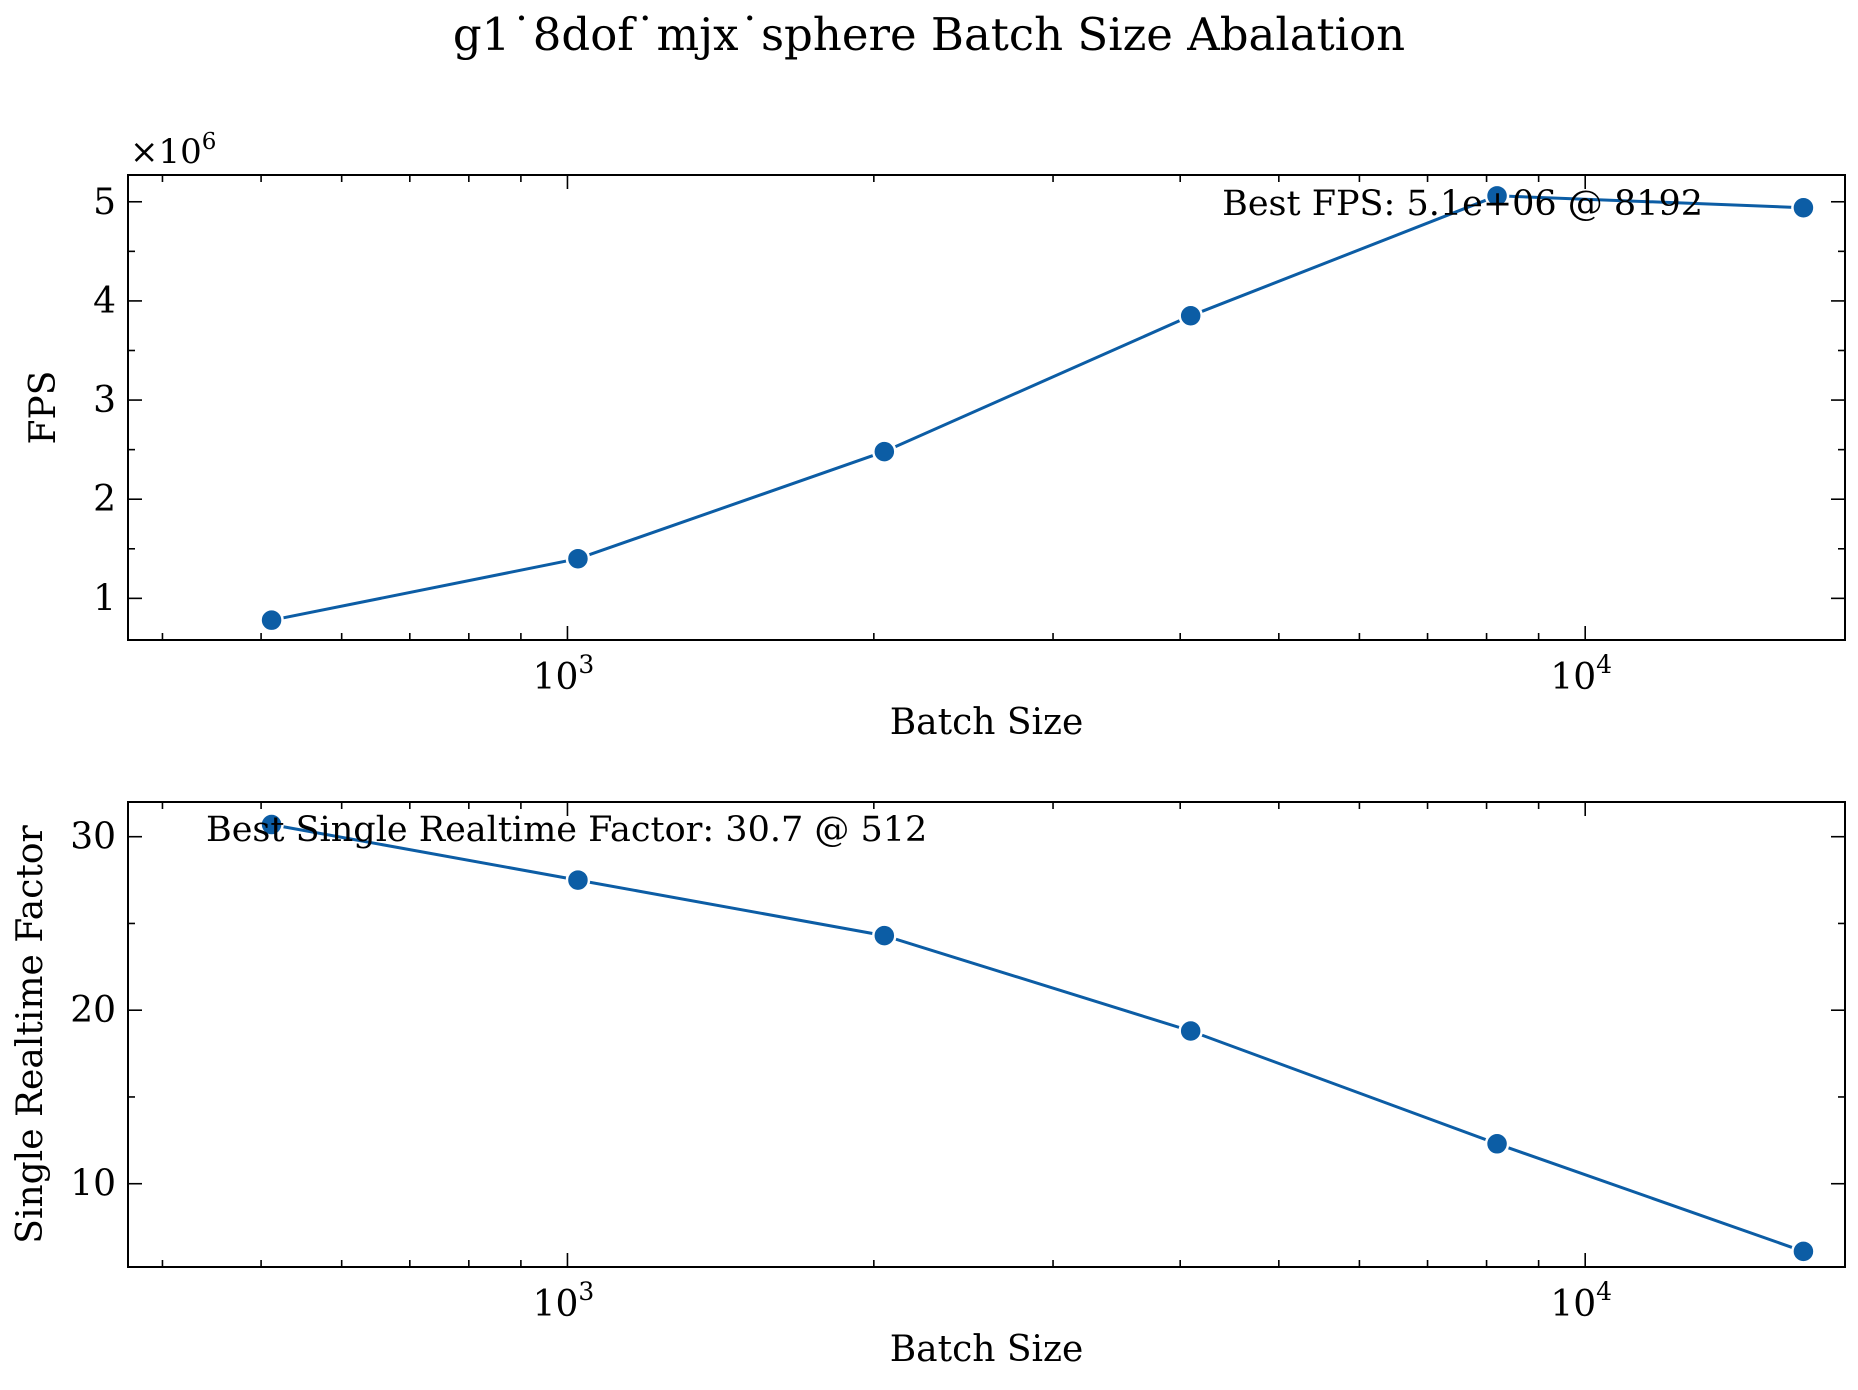 This screenshot has width=1858, height=1390. Describe the element at coordinates (1462, 204) in the screenshot. I see `fps-best-annotation: Best FPS: 5.1e+06 @ 8192` at that location.